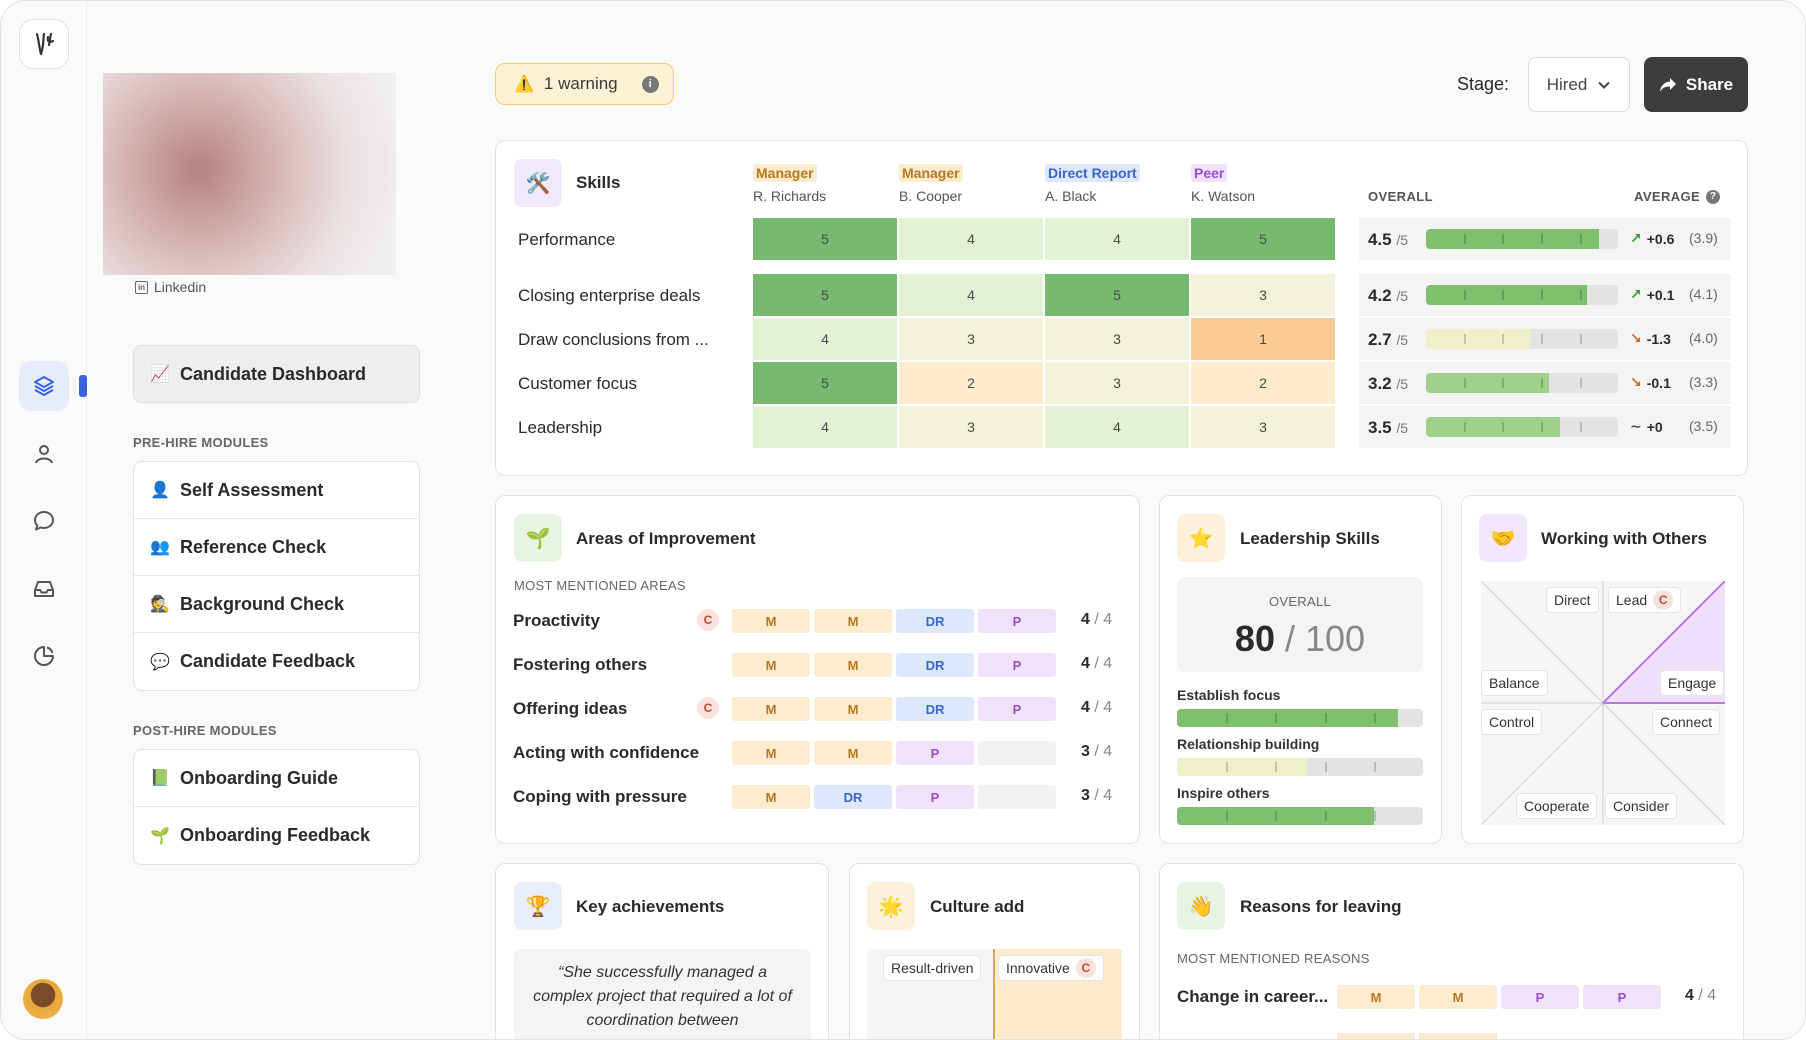  I want to click on area-score: 4 / 4, so click(1096, 708).